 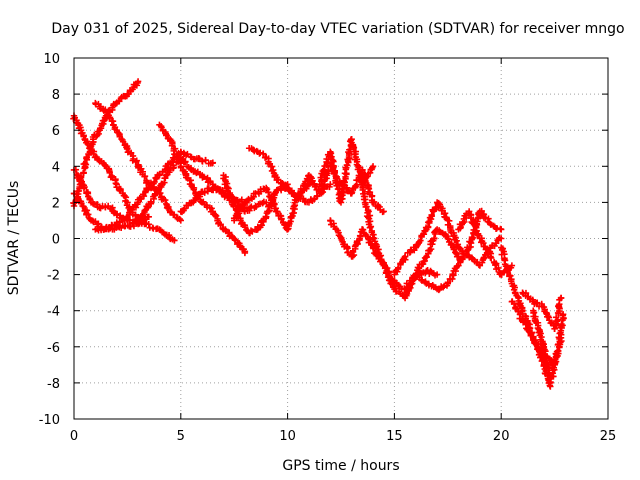 I want to click on y-tick-label: 10, so click(x=51, y=59).